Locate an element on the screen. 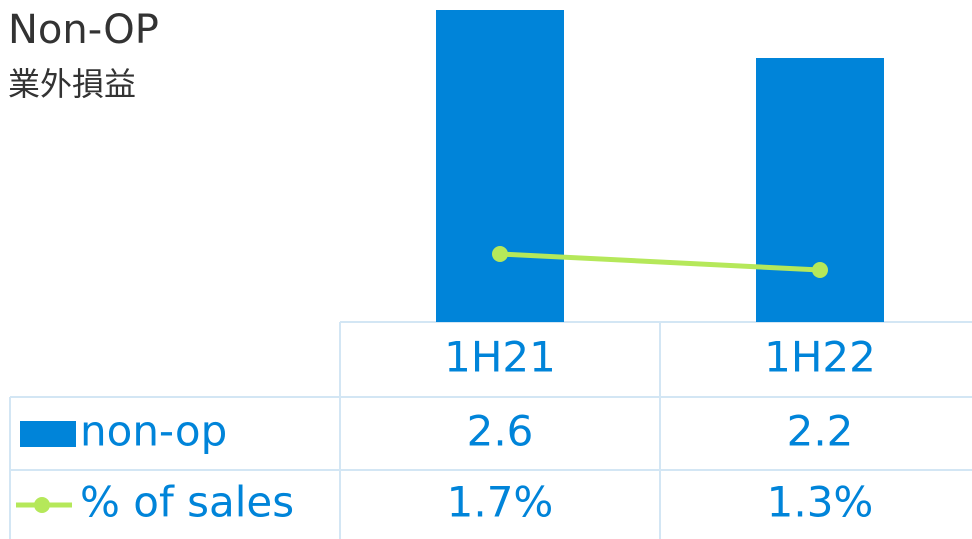 Image resolution: width=972 pixels, height=539 pixels. legend-label: non-op is located at coordinates (153, 431).